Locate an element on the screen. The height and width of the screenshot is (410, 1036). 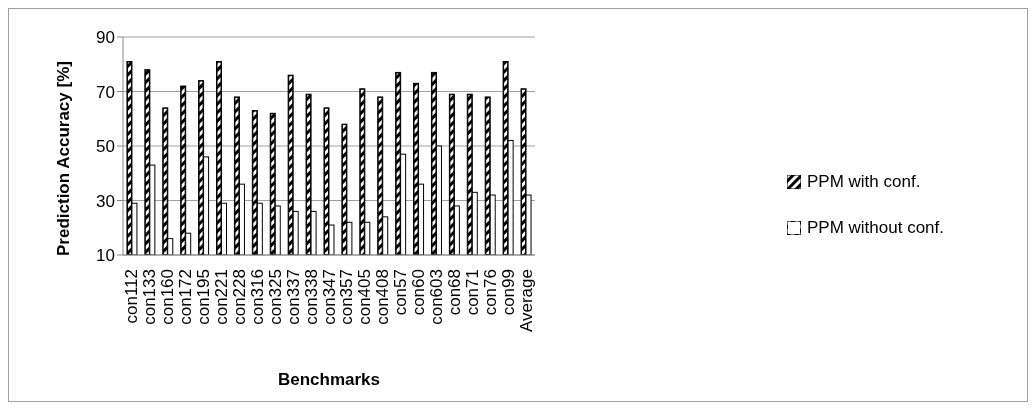
x-tick-label: Average is located at coordinates (526, 301).